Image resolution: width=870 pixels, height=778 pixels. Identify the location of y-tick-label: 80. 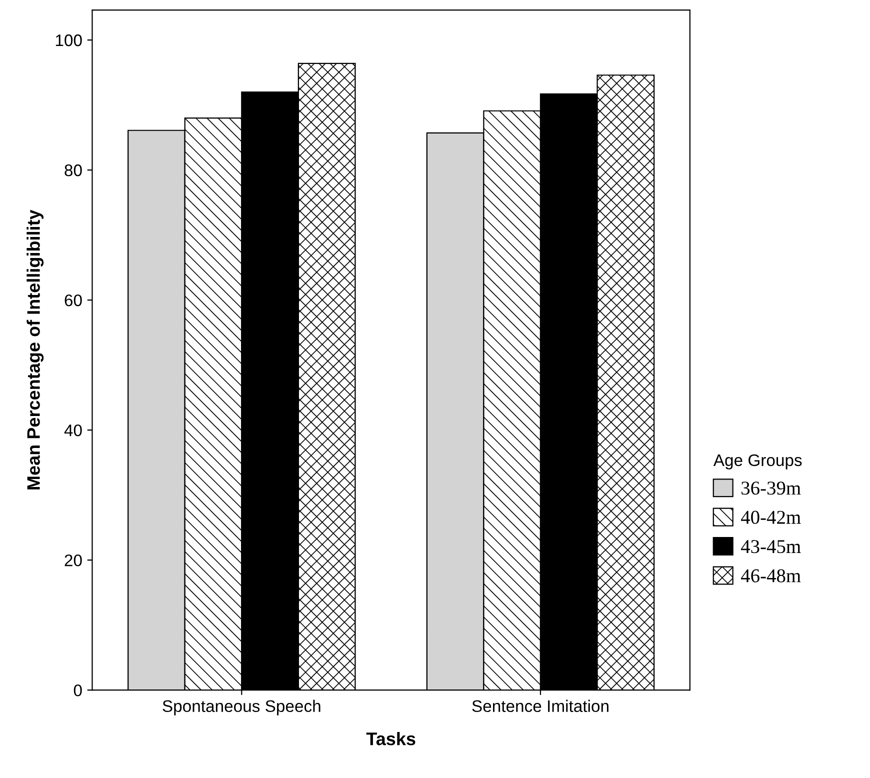
(73, 170).